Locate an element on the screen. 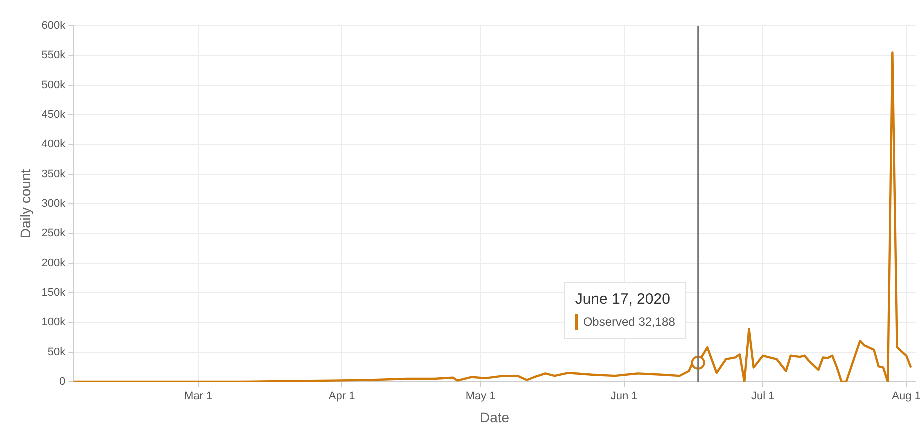  y-tick-label: 500k is located at coordinates (54, 85).